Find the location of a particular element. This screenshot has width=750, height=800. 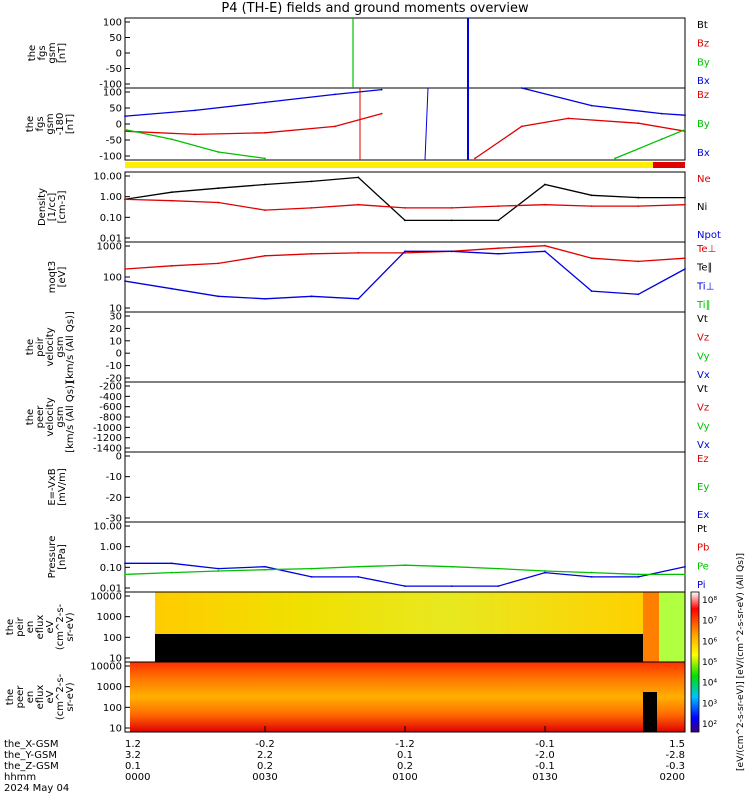

colorbar-tick: 10⁴ is located at coordinates (709, 684).